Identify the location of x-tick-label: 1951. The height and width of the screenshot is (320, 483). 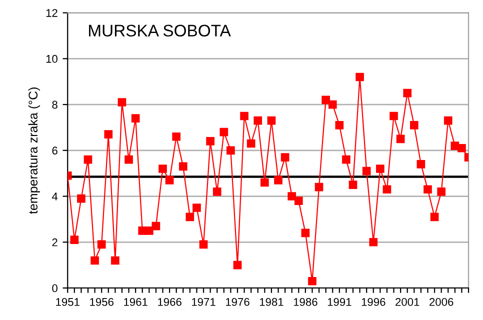
(68, 302).